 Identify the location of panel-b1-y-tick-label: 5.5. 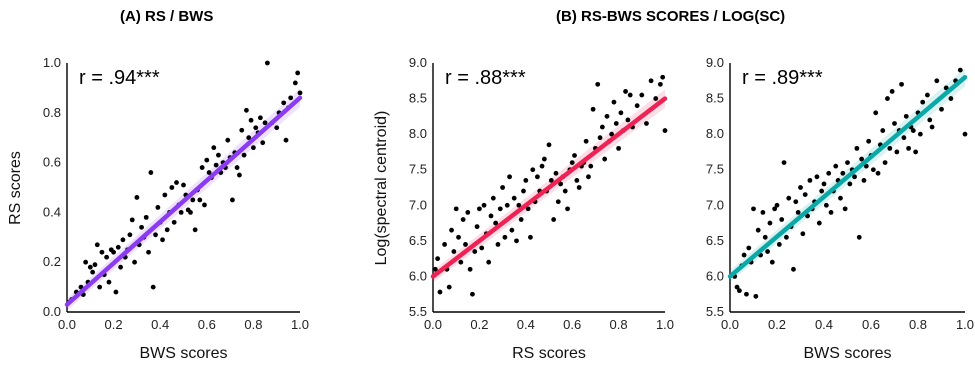
(418, 311).